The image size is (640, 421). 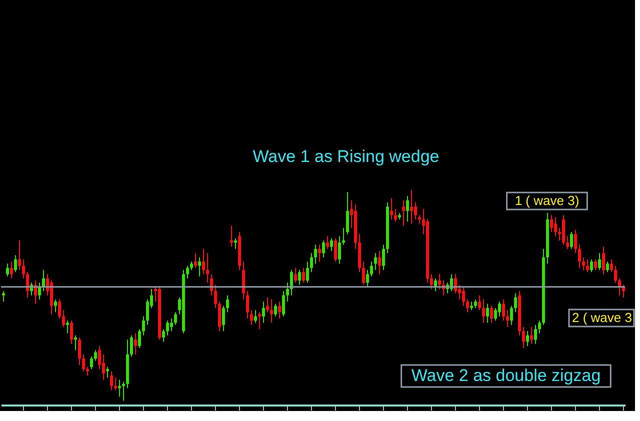 What do you see at coordinates (506, 375) in the screenshot?
I see `annotation: Wave 2 as double zigzag` at bounding box center [506, 375].